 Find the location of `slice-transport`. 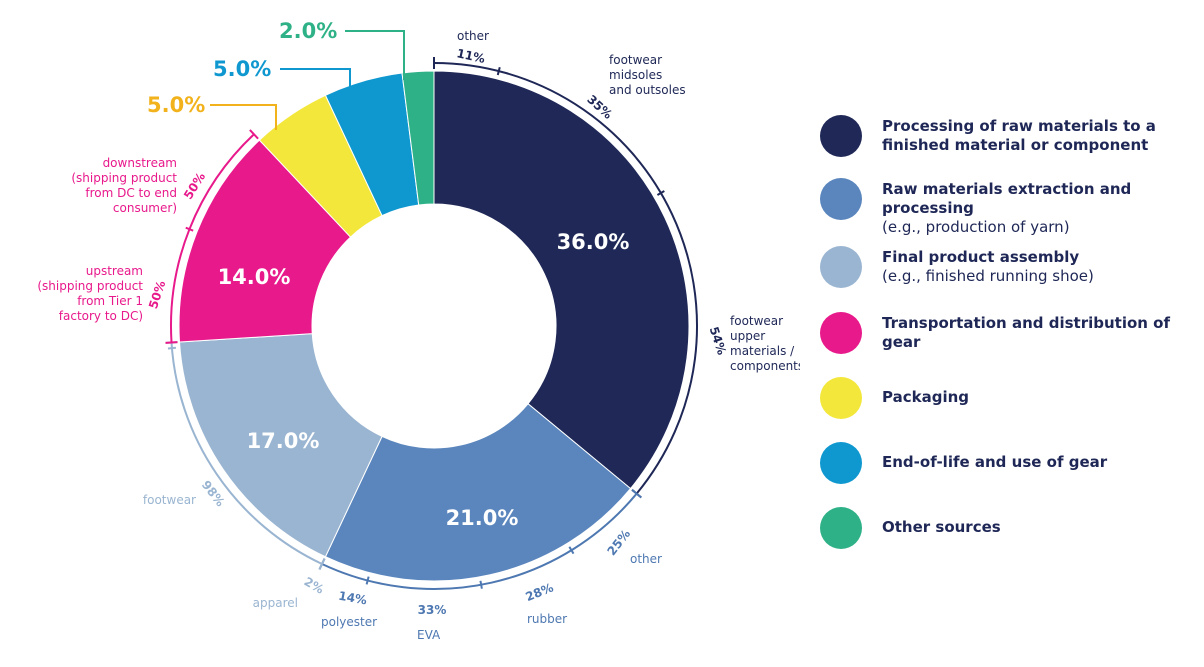

slice-transport is located at coordinates (265, 241).